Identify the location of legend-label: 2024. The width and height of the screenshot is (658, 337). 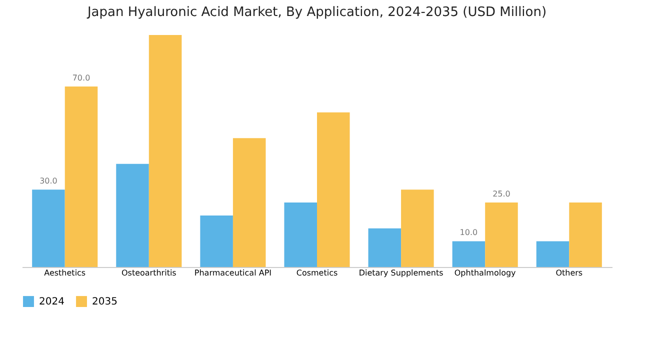
(51, 302).